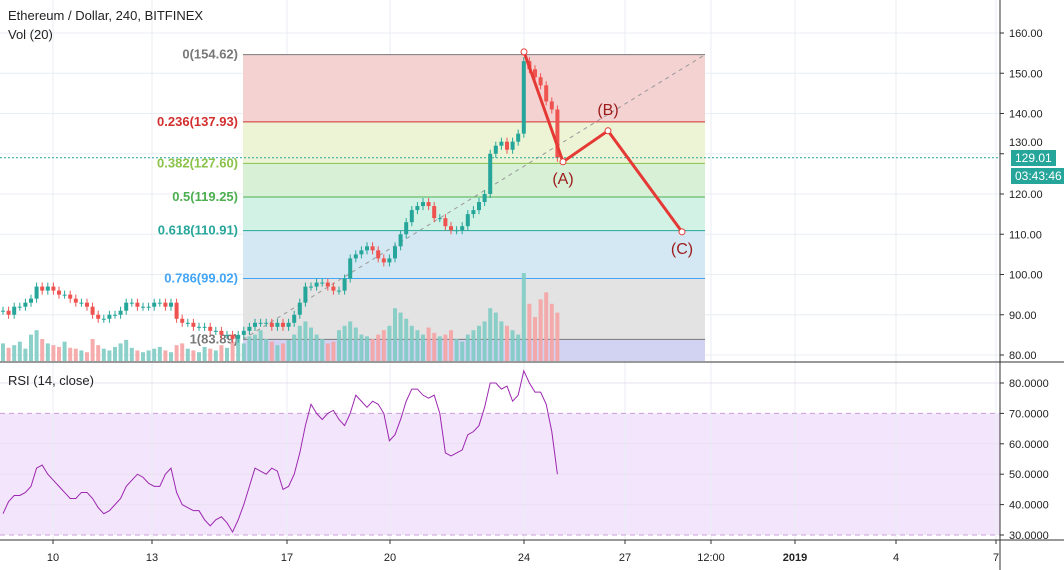  Describe the element at coordinates (682, 249) in the screenshot. I see `wave-label: (C)` at that location.